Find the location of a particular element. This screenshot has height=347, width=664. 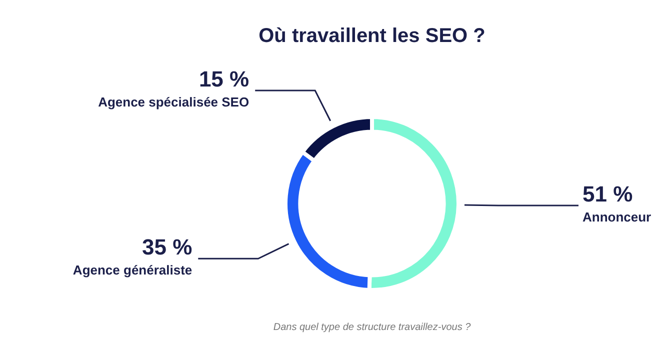

data-label: 35 % is located at coordinates (167, 247).